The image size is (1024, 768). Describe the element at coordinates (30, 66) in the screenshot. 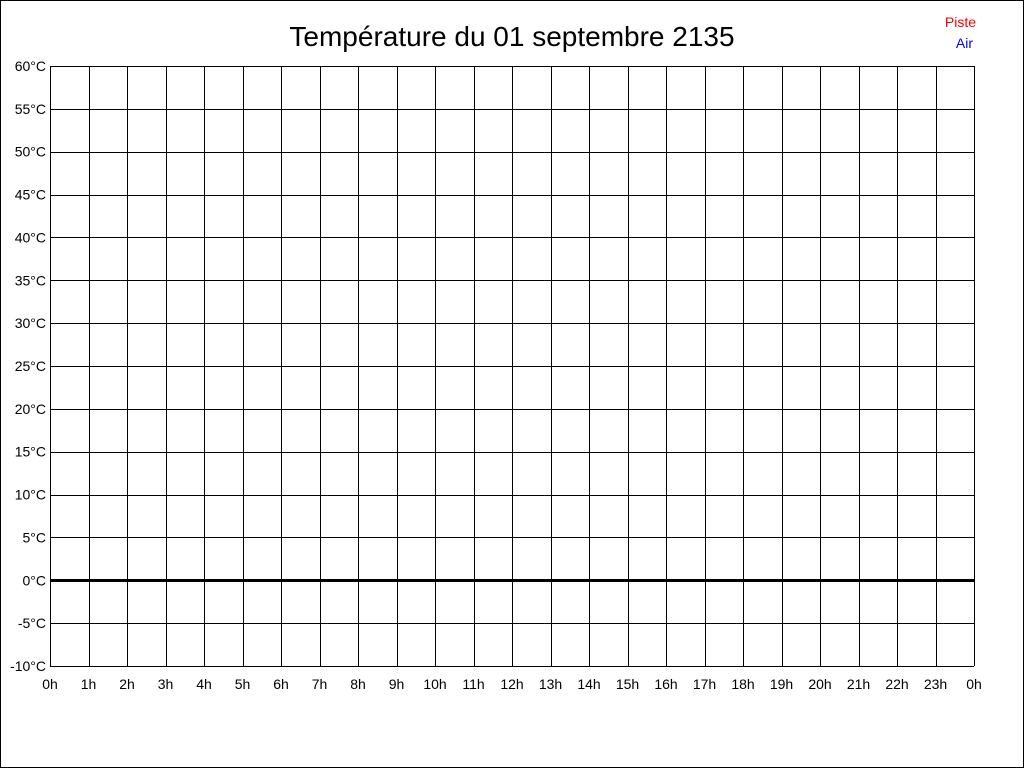

I see `y-tick-label: 60°C` at that location.